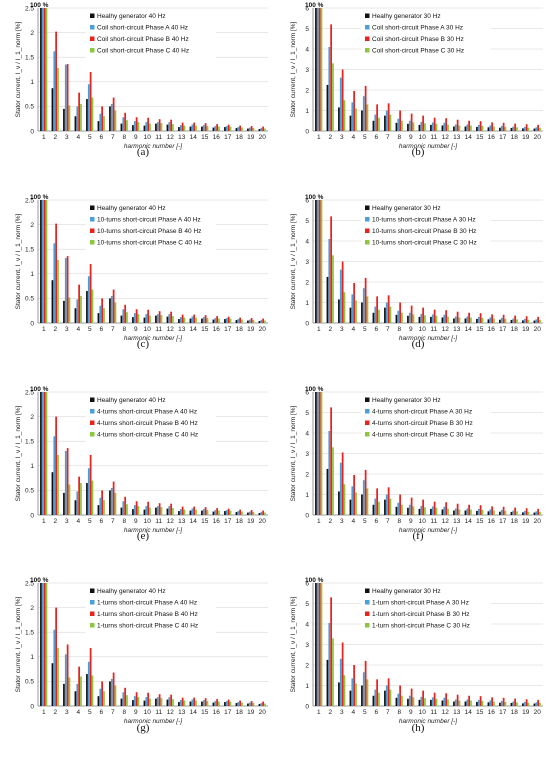 This screenshot has height=758, width=550. What do you see at coordinates (353, 329) in the screenshot?
I see `x-tick-label: 4` at bounding box center [353, 329].